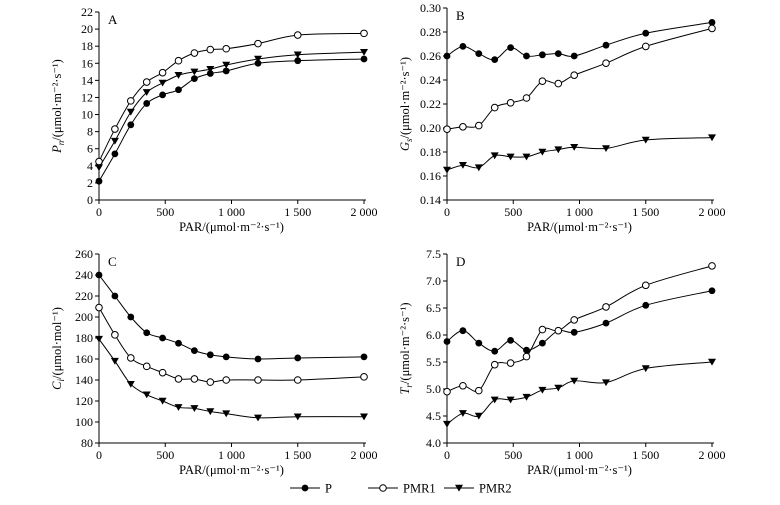 The image size is (780, 505). I want to click on y-tick-label: 18, so click(87, 46).